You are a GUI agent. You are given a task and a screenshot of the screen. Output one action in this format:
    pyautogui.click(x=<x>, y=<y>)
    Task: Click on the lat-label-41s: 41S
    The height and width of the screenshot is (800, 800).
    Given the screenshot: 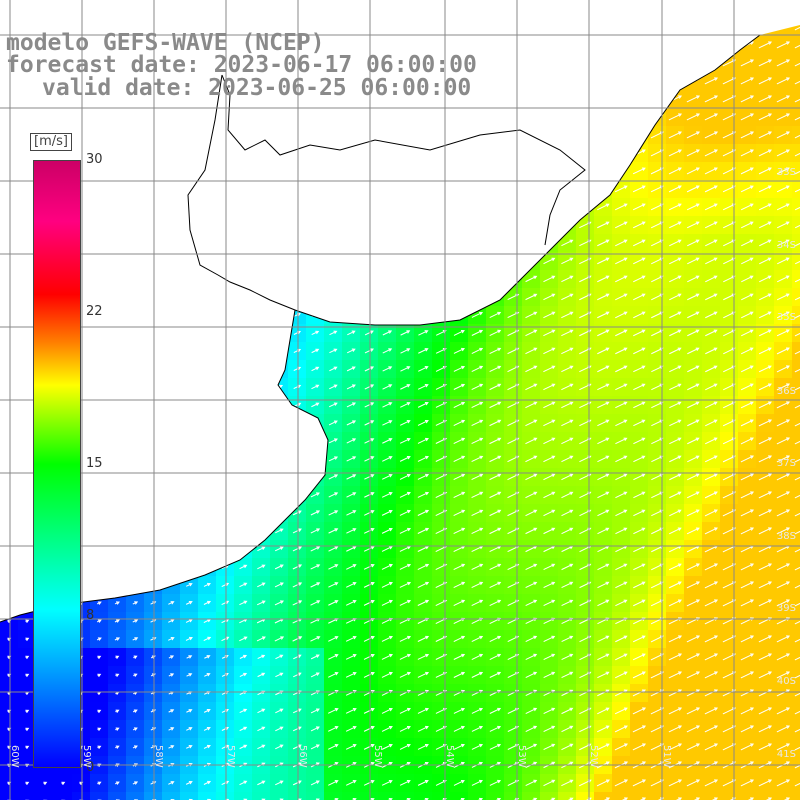 What is the action you would take?
    pyautogui.click(x=786, y=754)
    